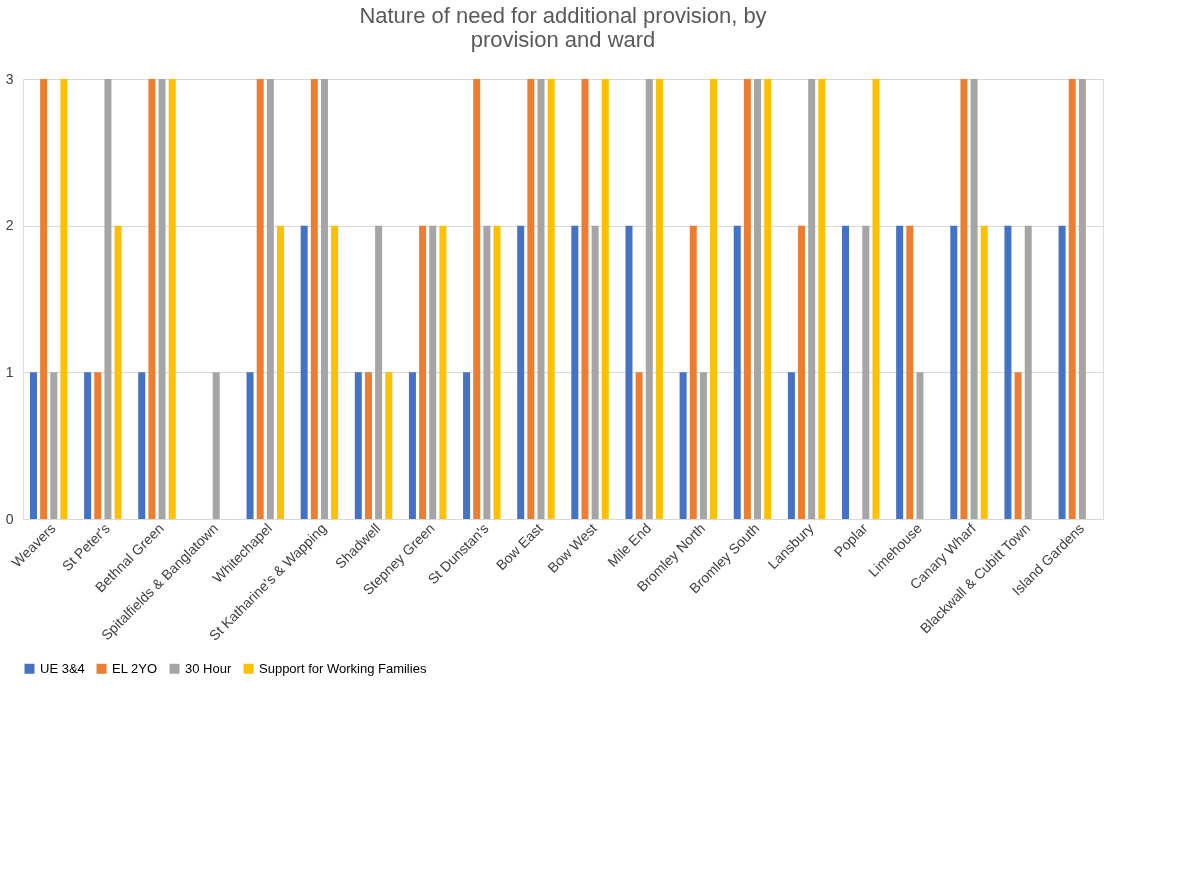  I want to click on y-tick-label: 2, so click(9, 225).